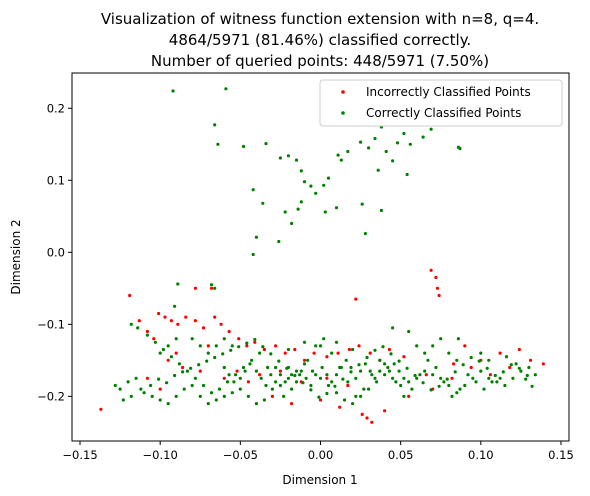 The image size is (590, 496). What do you see at coordinates (56, 180) in the screenshot?
I see `y-tick-label: 0.1` at bounding box center [56, 180].